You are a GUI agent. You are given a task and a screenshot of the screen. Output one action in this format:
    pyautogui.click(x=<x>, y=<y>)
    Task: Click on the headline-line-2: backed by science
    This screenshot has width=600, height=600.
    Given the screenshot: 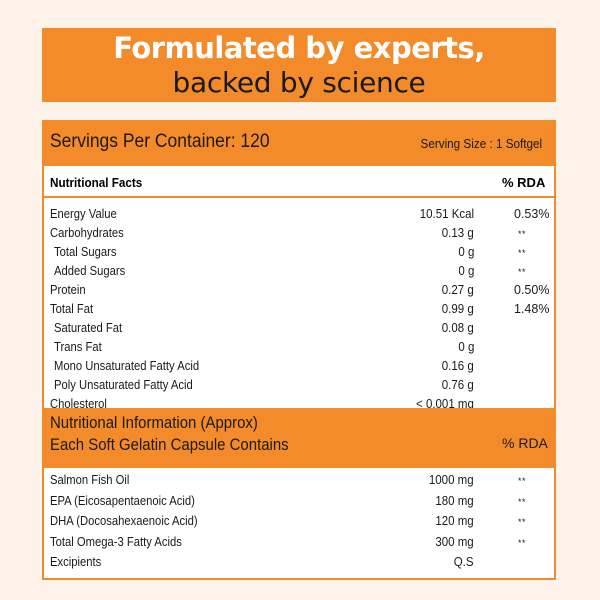 What is the action you would take?
    pyautogui.click(x=299, y=82)
    